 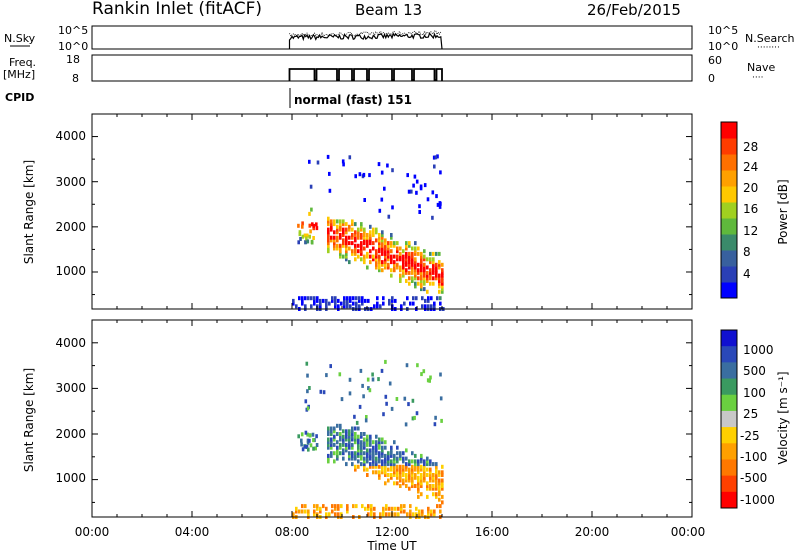 What do you see at coordinates (391, 546) in the screenshot?
I see `time-axis-label: Time UT` at bounding box center [391, 546].